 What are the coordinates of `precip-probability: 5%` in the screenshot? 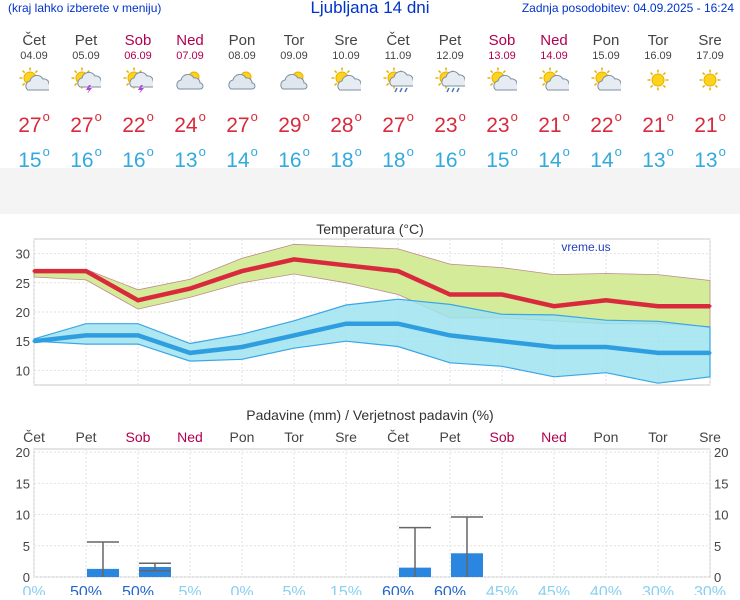 It's located at (189, 589).